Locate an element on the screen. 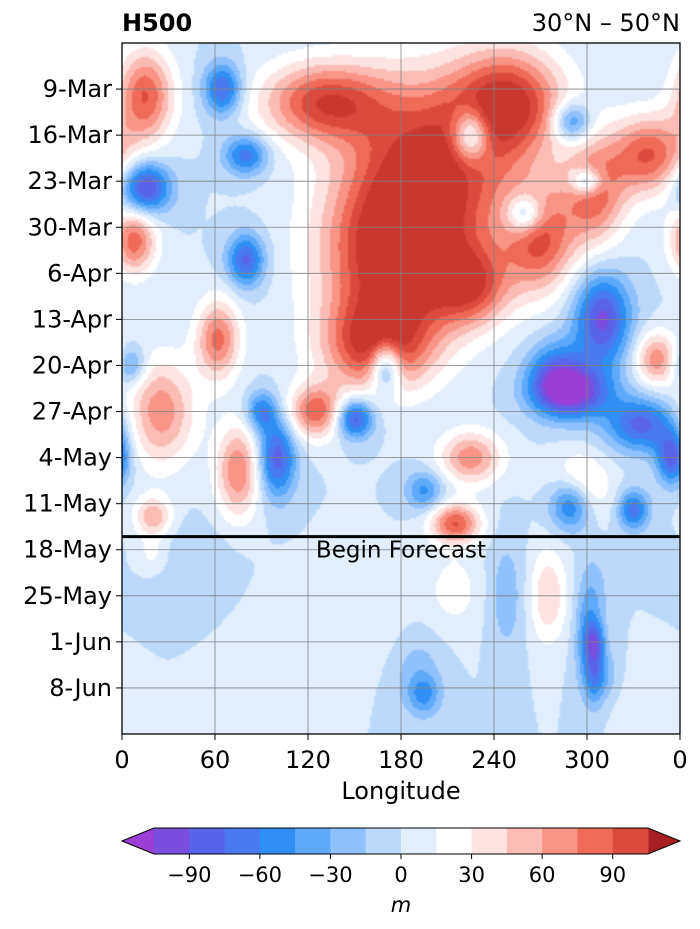  y-tick-label: 6-Apr is located at coordinates (79, 273).